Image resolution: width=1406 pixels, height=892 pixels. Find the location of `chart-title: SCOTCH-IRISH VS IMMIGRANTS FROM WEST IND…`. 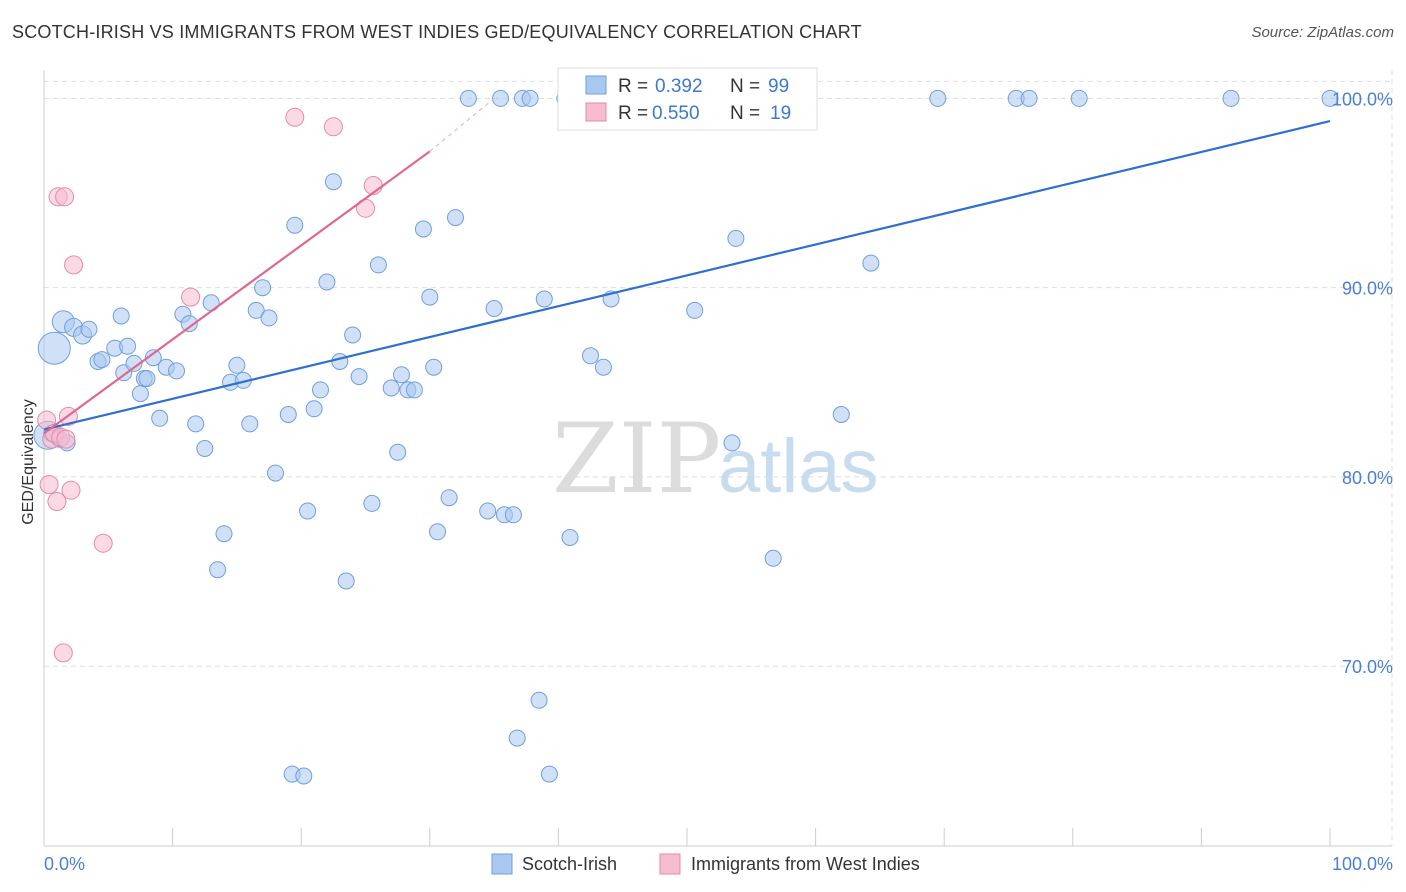

chart-title: SCOTCH-IRISH VS IMMIGRANTS FROM WEST IND… is located at coordinates (437, 32).